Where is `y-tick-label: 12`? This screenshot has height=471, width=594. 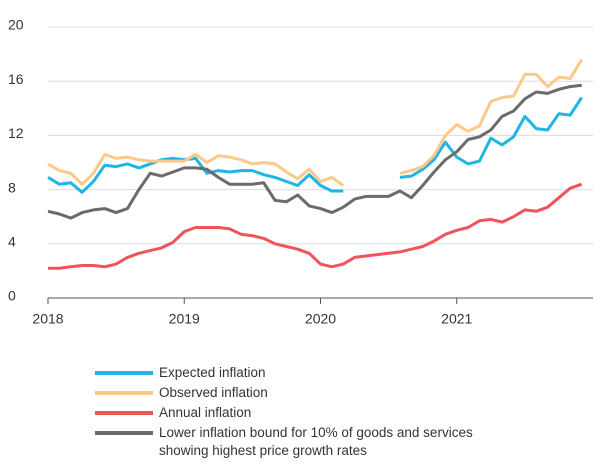
y-tick-label: 12 is located at coordinates (16, 133).